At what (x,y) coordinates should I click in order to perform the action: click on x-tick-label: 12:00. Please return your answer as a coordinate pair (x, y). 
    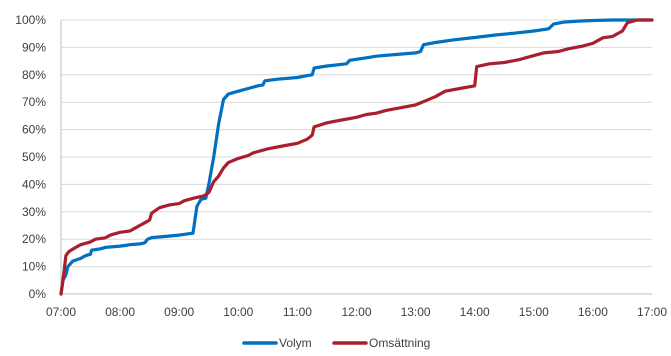
    Looking at the image, I should click on (356, 312).